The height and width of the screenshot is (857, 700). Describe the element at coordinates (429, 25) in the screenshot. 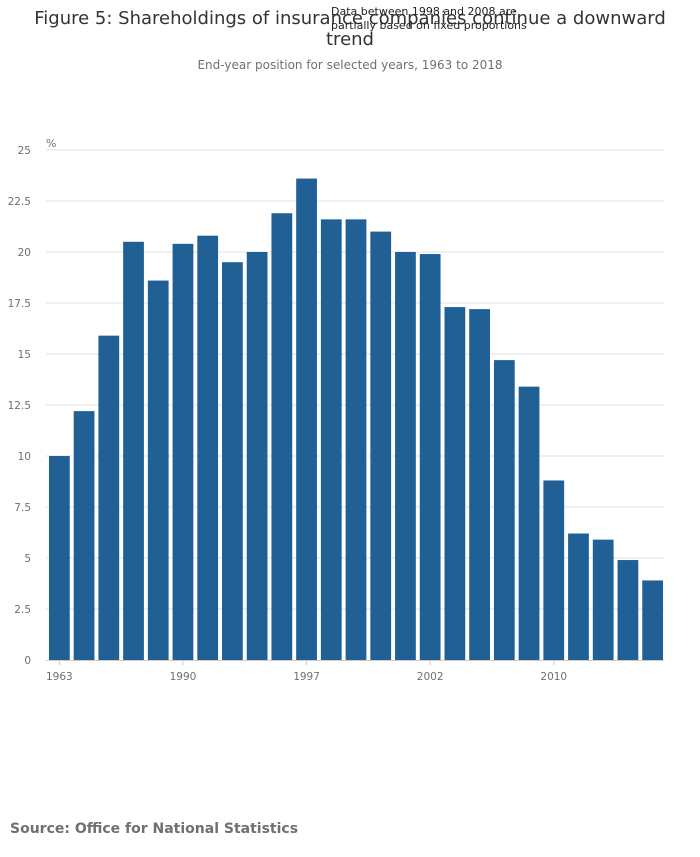

I see `annotation-line-2: partially based on fixed proportions` at that location.